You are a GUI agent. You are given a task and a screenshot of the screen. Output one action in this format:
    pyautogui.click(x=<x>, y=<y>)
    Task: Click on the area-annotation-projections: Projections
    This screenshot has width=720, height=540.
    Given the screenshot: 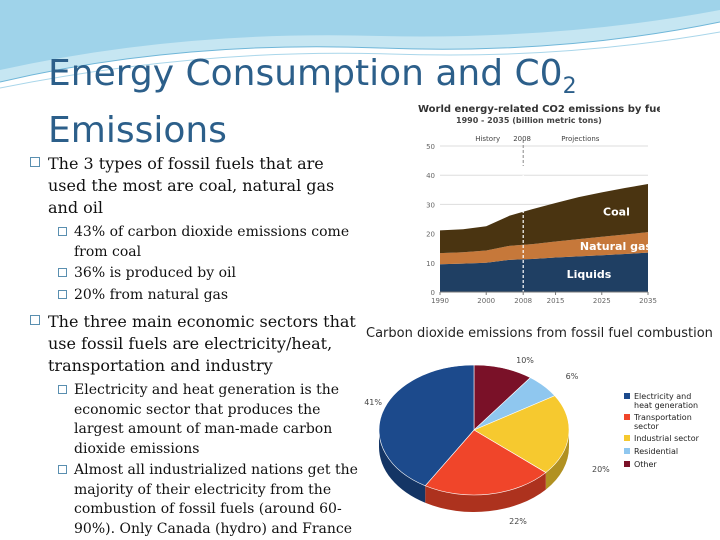 What is the action you would take?
    pyautogui.click(x=580, y=139)
    